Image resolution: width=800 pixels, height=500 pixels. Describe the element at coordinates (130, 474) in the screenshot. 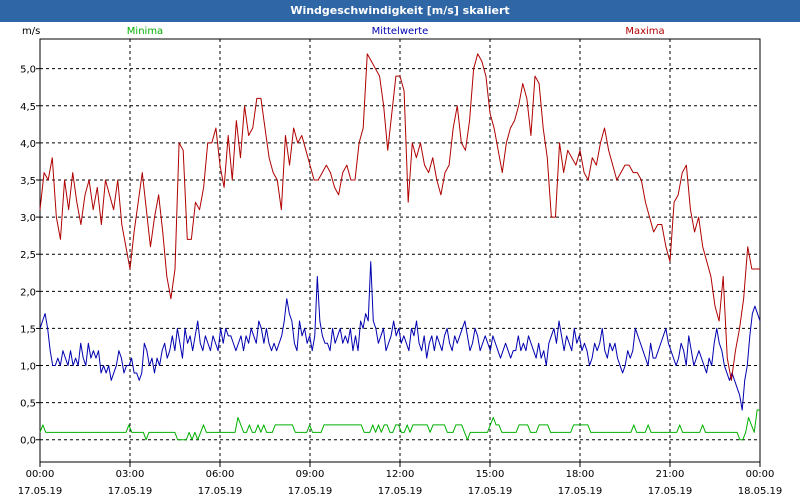

I see `x-tick-time-label: 03:00` at that location.